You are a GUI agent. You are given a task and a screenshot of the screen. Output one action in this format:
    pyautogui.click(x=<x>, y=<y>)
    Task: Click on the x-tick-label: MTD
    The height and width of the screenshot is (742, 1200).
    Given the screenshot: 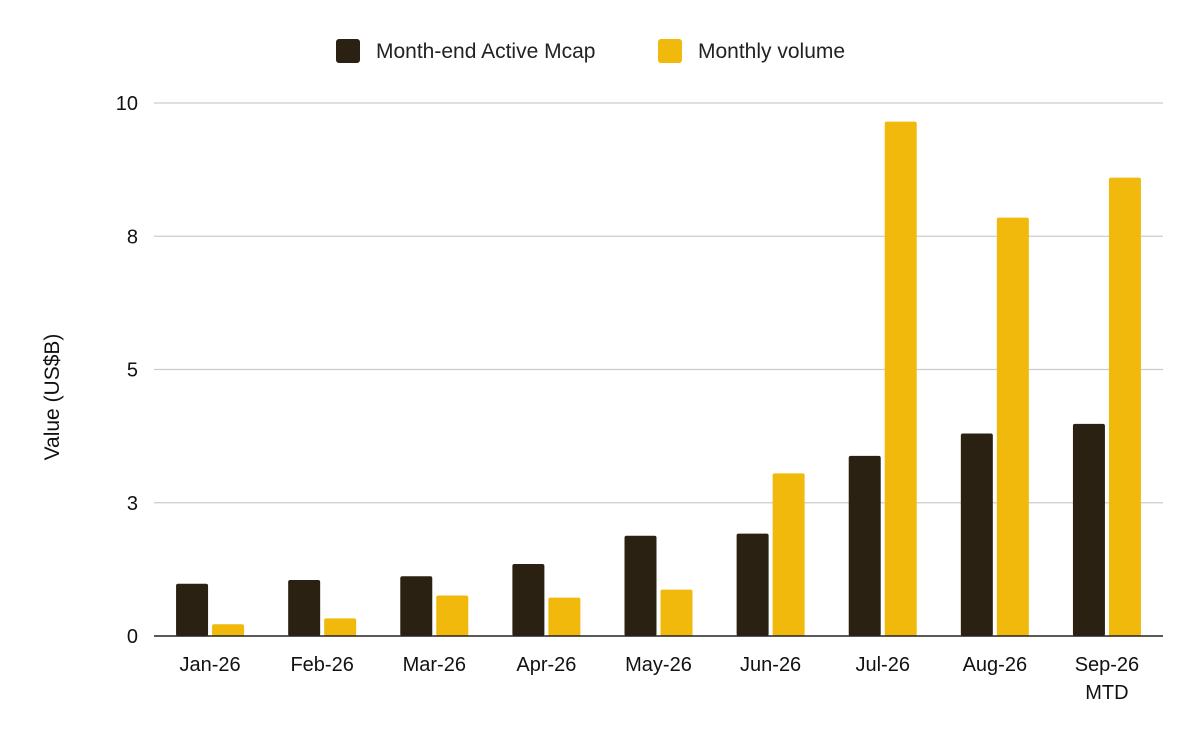 What is the action you would take?
    pyautogui.click(x=1106, y=693)
    